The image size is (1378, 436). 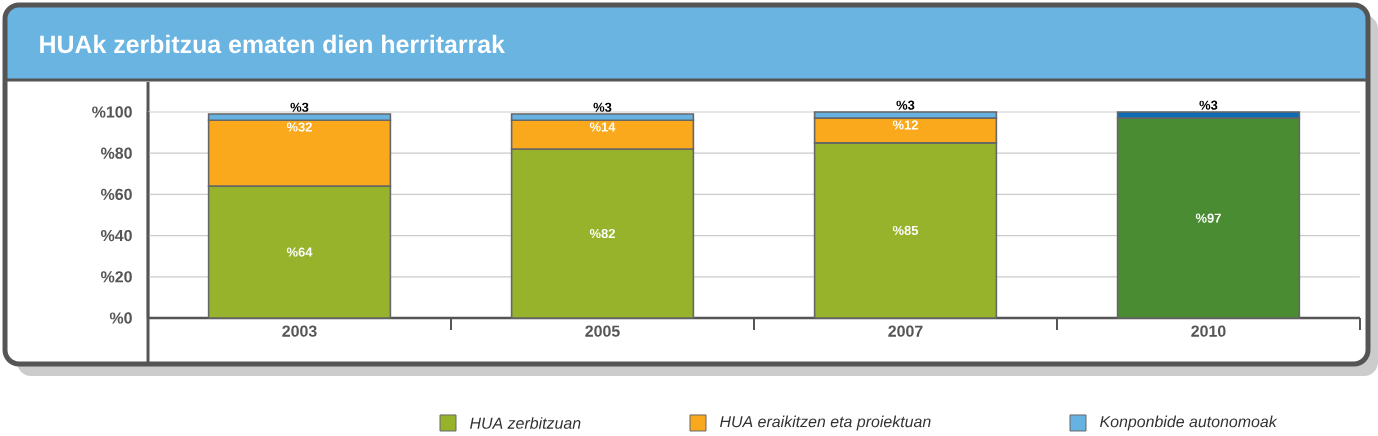 I want to click on x-tick-label: 2005, so click(x=602, y=331).